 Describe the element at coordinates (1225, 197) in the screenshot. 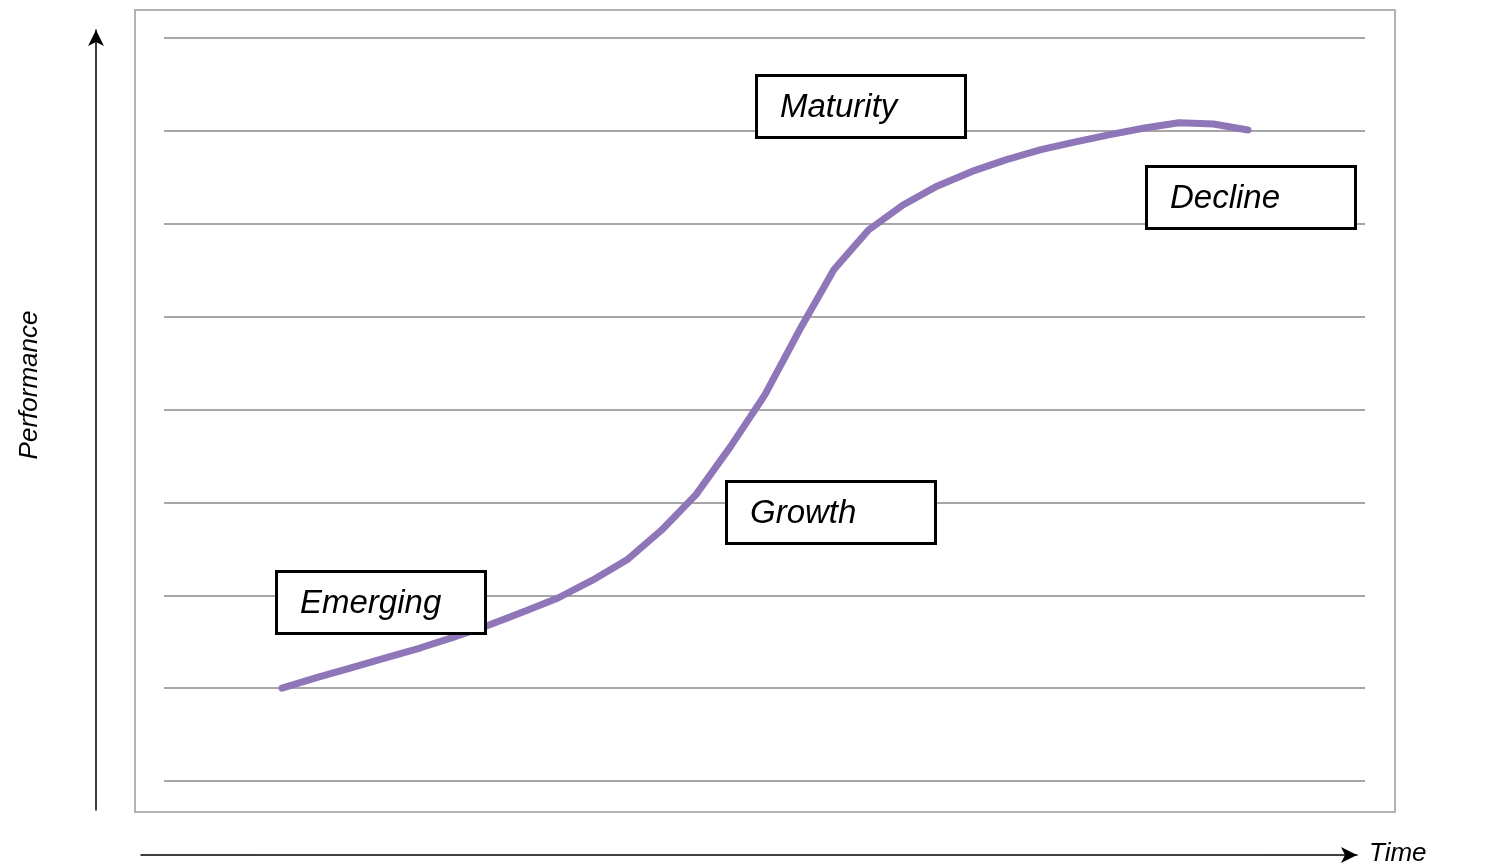

I see `annotation: Decline` at that location.